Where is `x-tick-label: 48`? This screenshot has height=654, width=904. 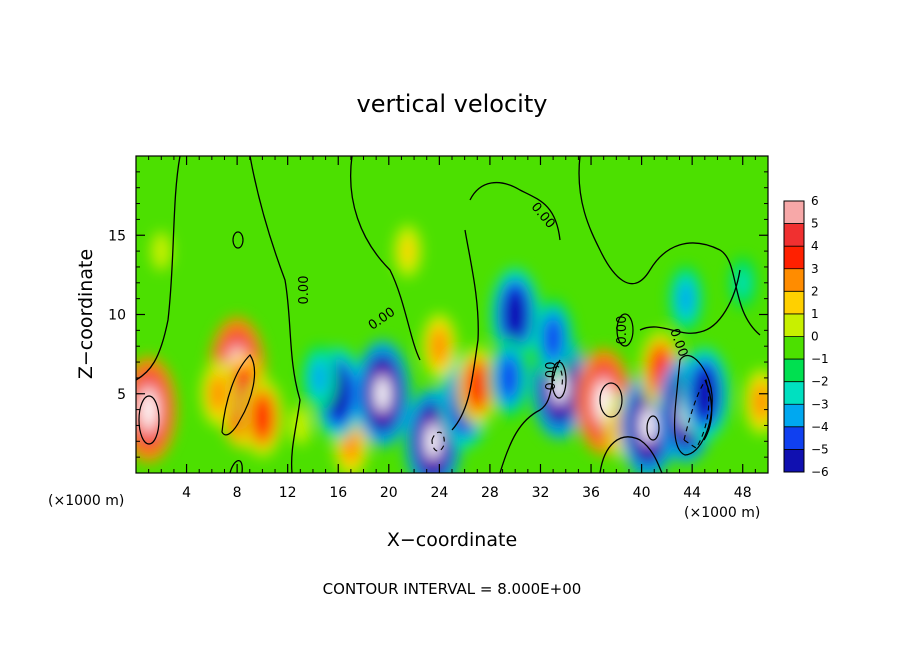 x-tick-label: 48 is located at coordinates (743, 493).